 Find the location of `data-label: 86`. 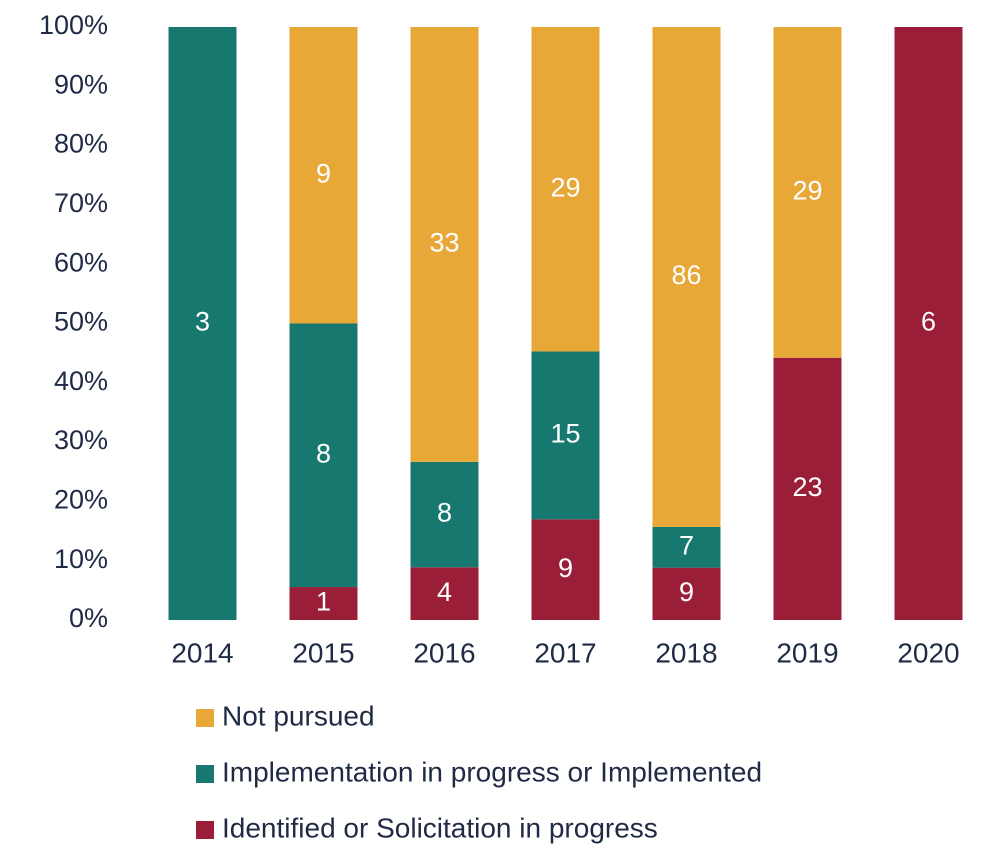

data-label: 86 is located at coordinates (686, 275).